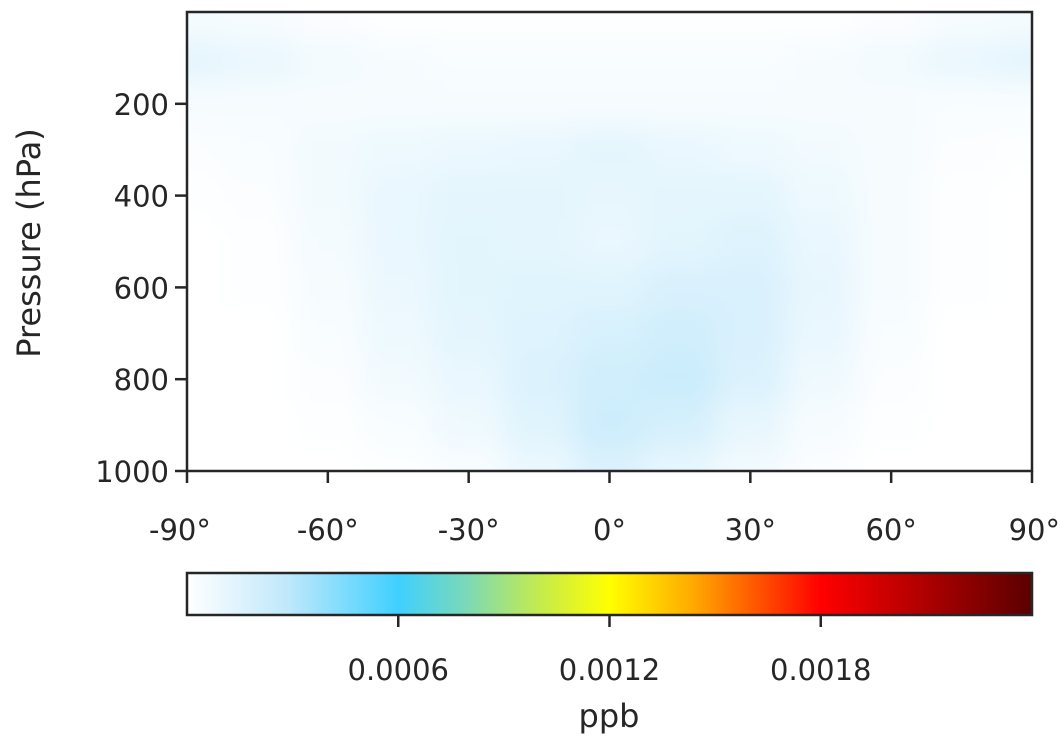 The width and height of the screenshot is (1063, 741). What do you see at coordinates (398, 670) in the screenshot?
I see `colorbar-tick-label: 0.0006` at bounding box center [398, 670].